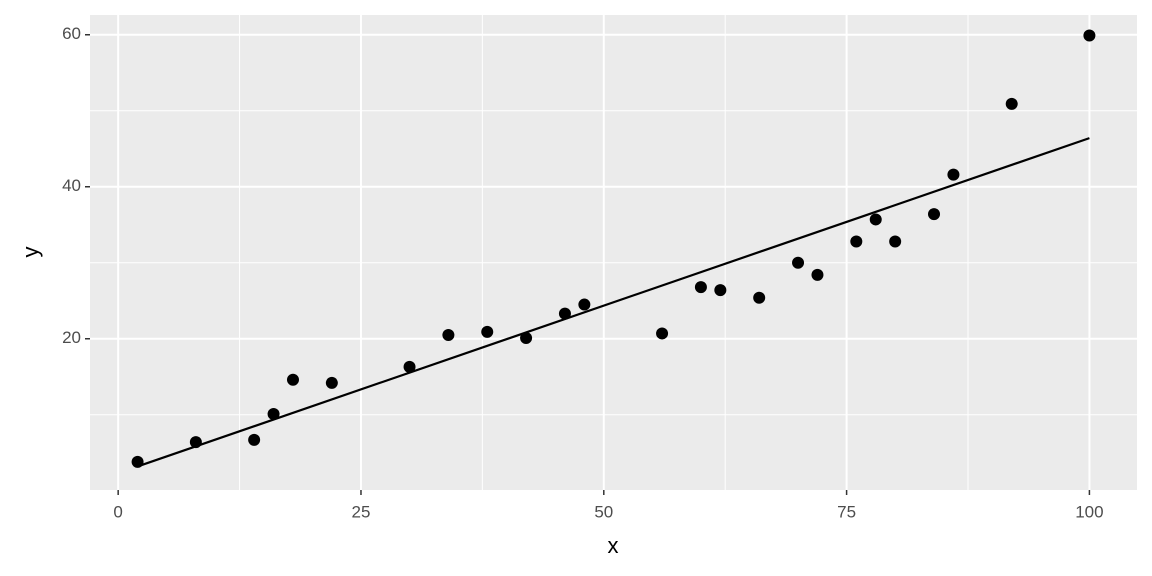  Describe the element at coordinates (603, 511) in the screenshot. I see `x-tick-label: 50` at that location.